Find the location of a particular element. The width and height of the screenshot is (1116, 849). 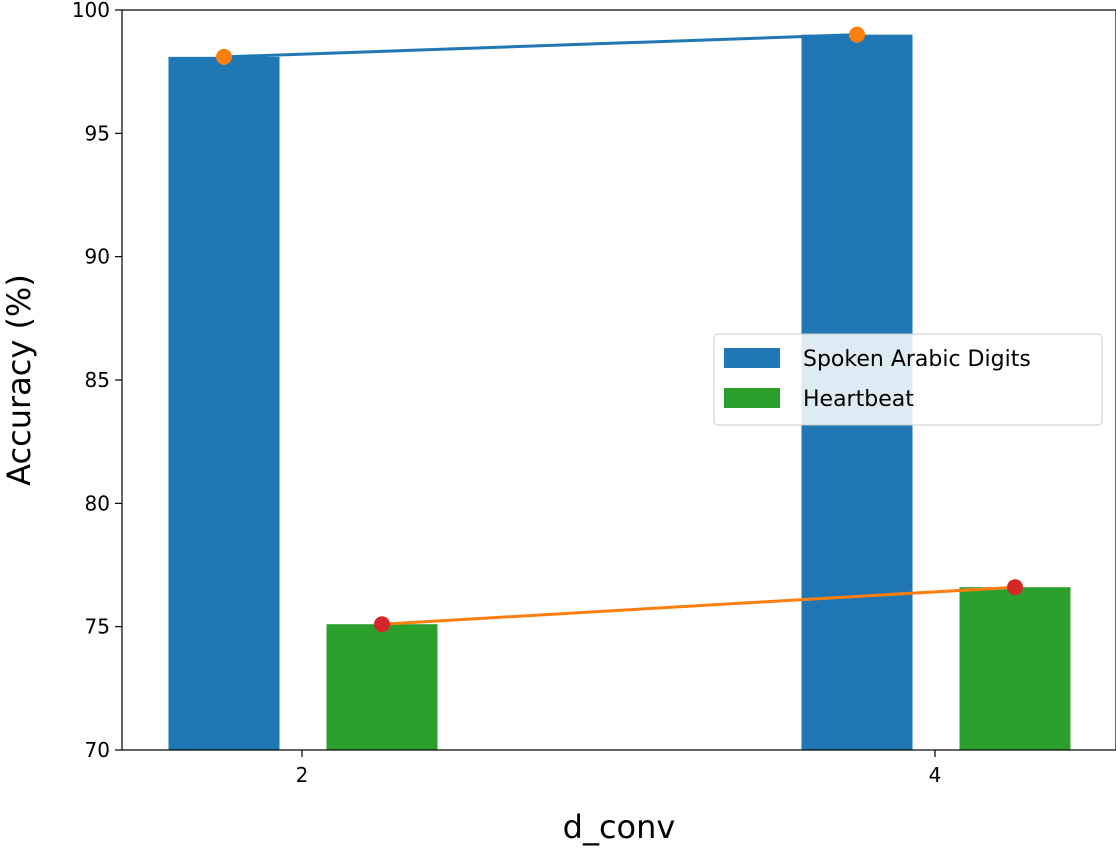

y-tick-label: 80 is located at coordinates (97, 503).